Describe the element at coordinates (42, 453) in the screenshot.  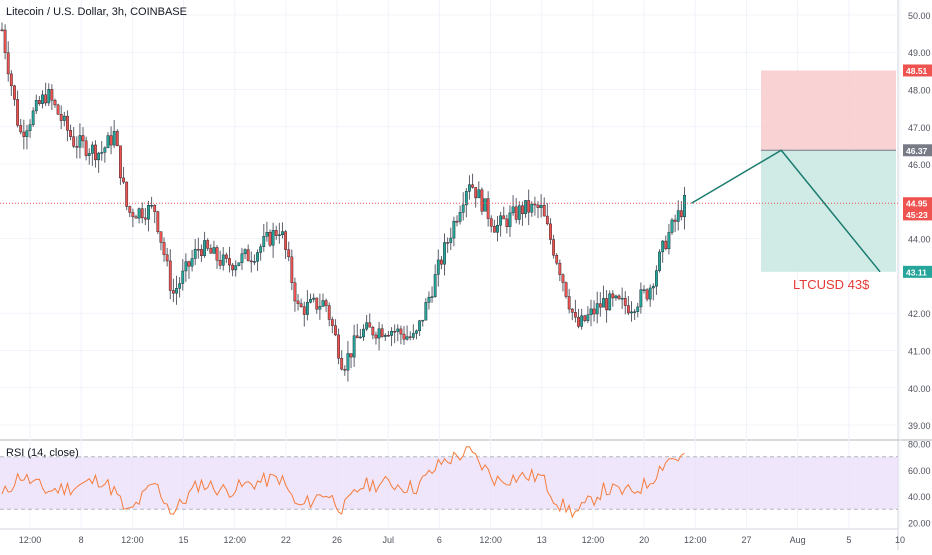
I see `rsi-title: RSI (14, close)` at that location.